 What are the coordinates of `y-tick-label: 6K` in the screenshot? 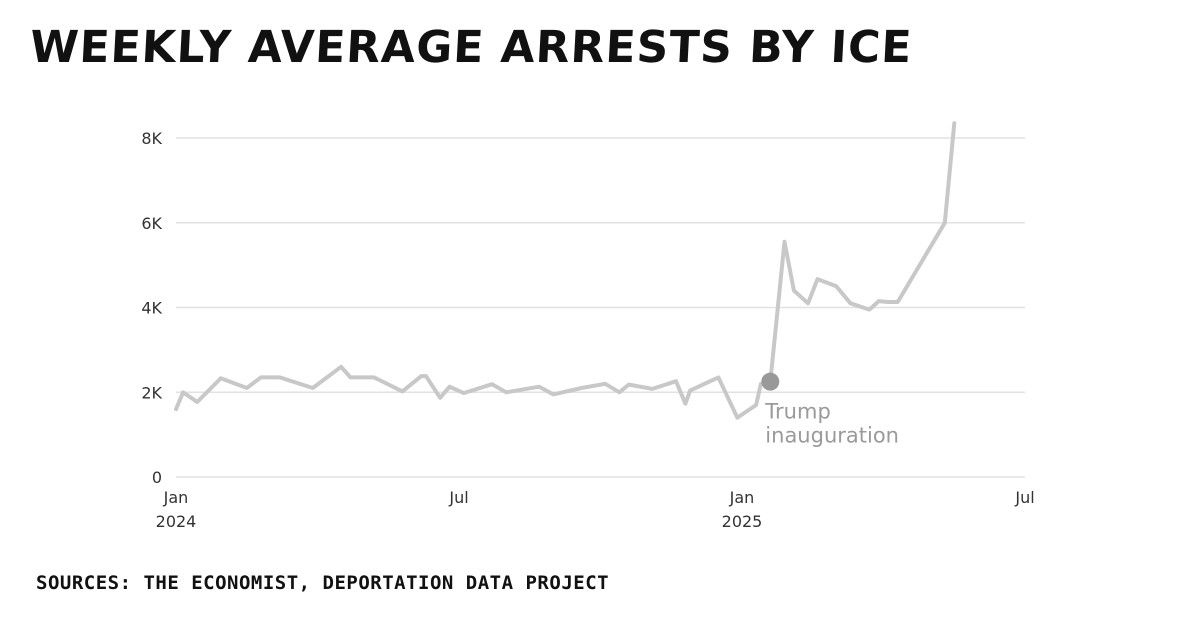 It's located at (151, 223).